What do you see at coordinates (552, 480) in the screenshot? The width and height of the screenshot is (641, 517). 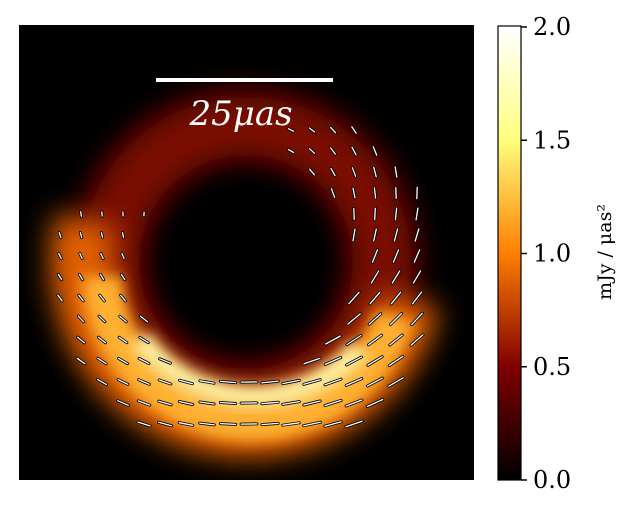 I see `colorbar-tick-label: 0.0` at bounding box center [552, 480].